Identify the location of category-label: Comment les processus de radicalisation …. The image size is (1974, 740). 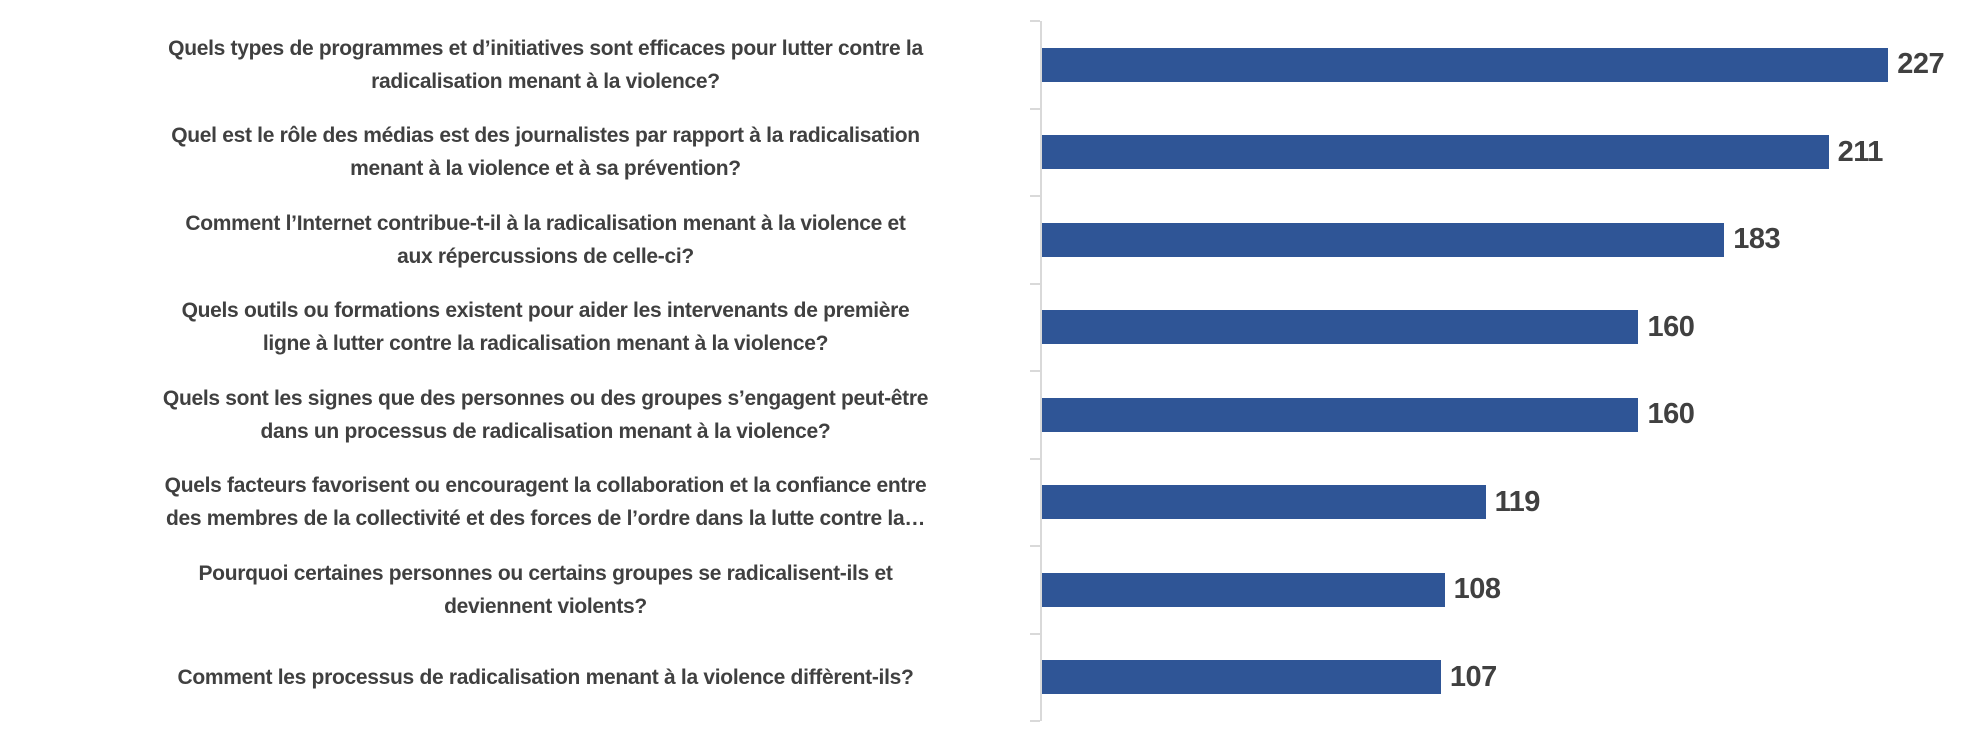
(545, 677).